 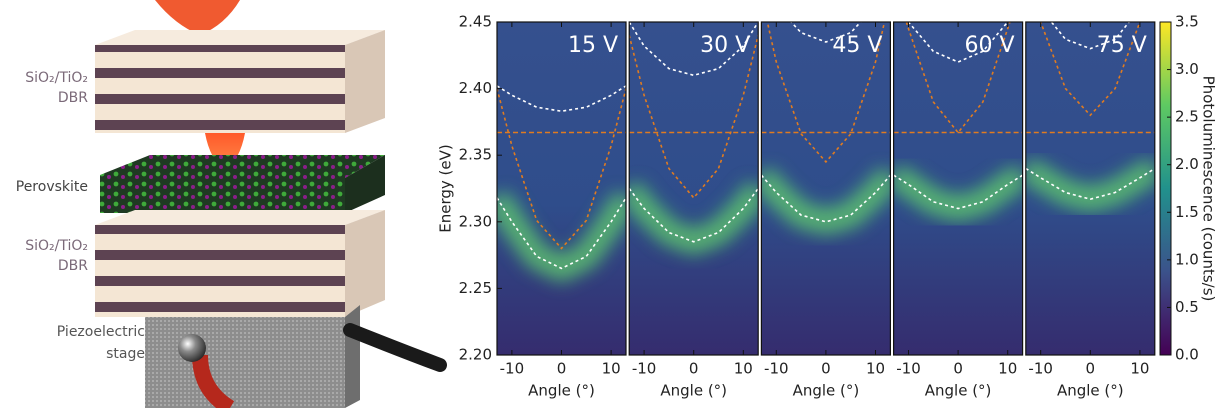 What do you see at coordinates (125, 354) in the screenshot?
I see `label: stage` at bounding box center [125, 354].